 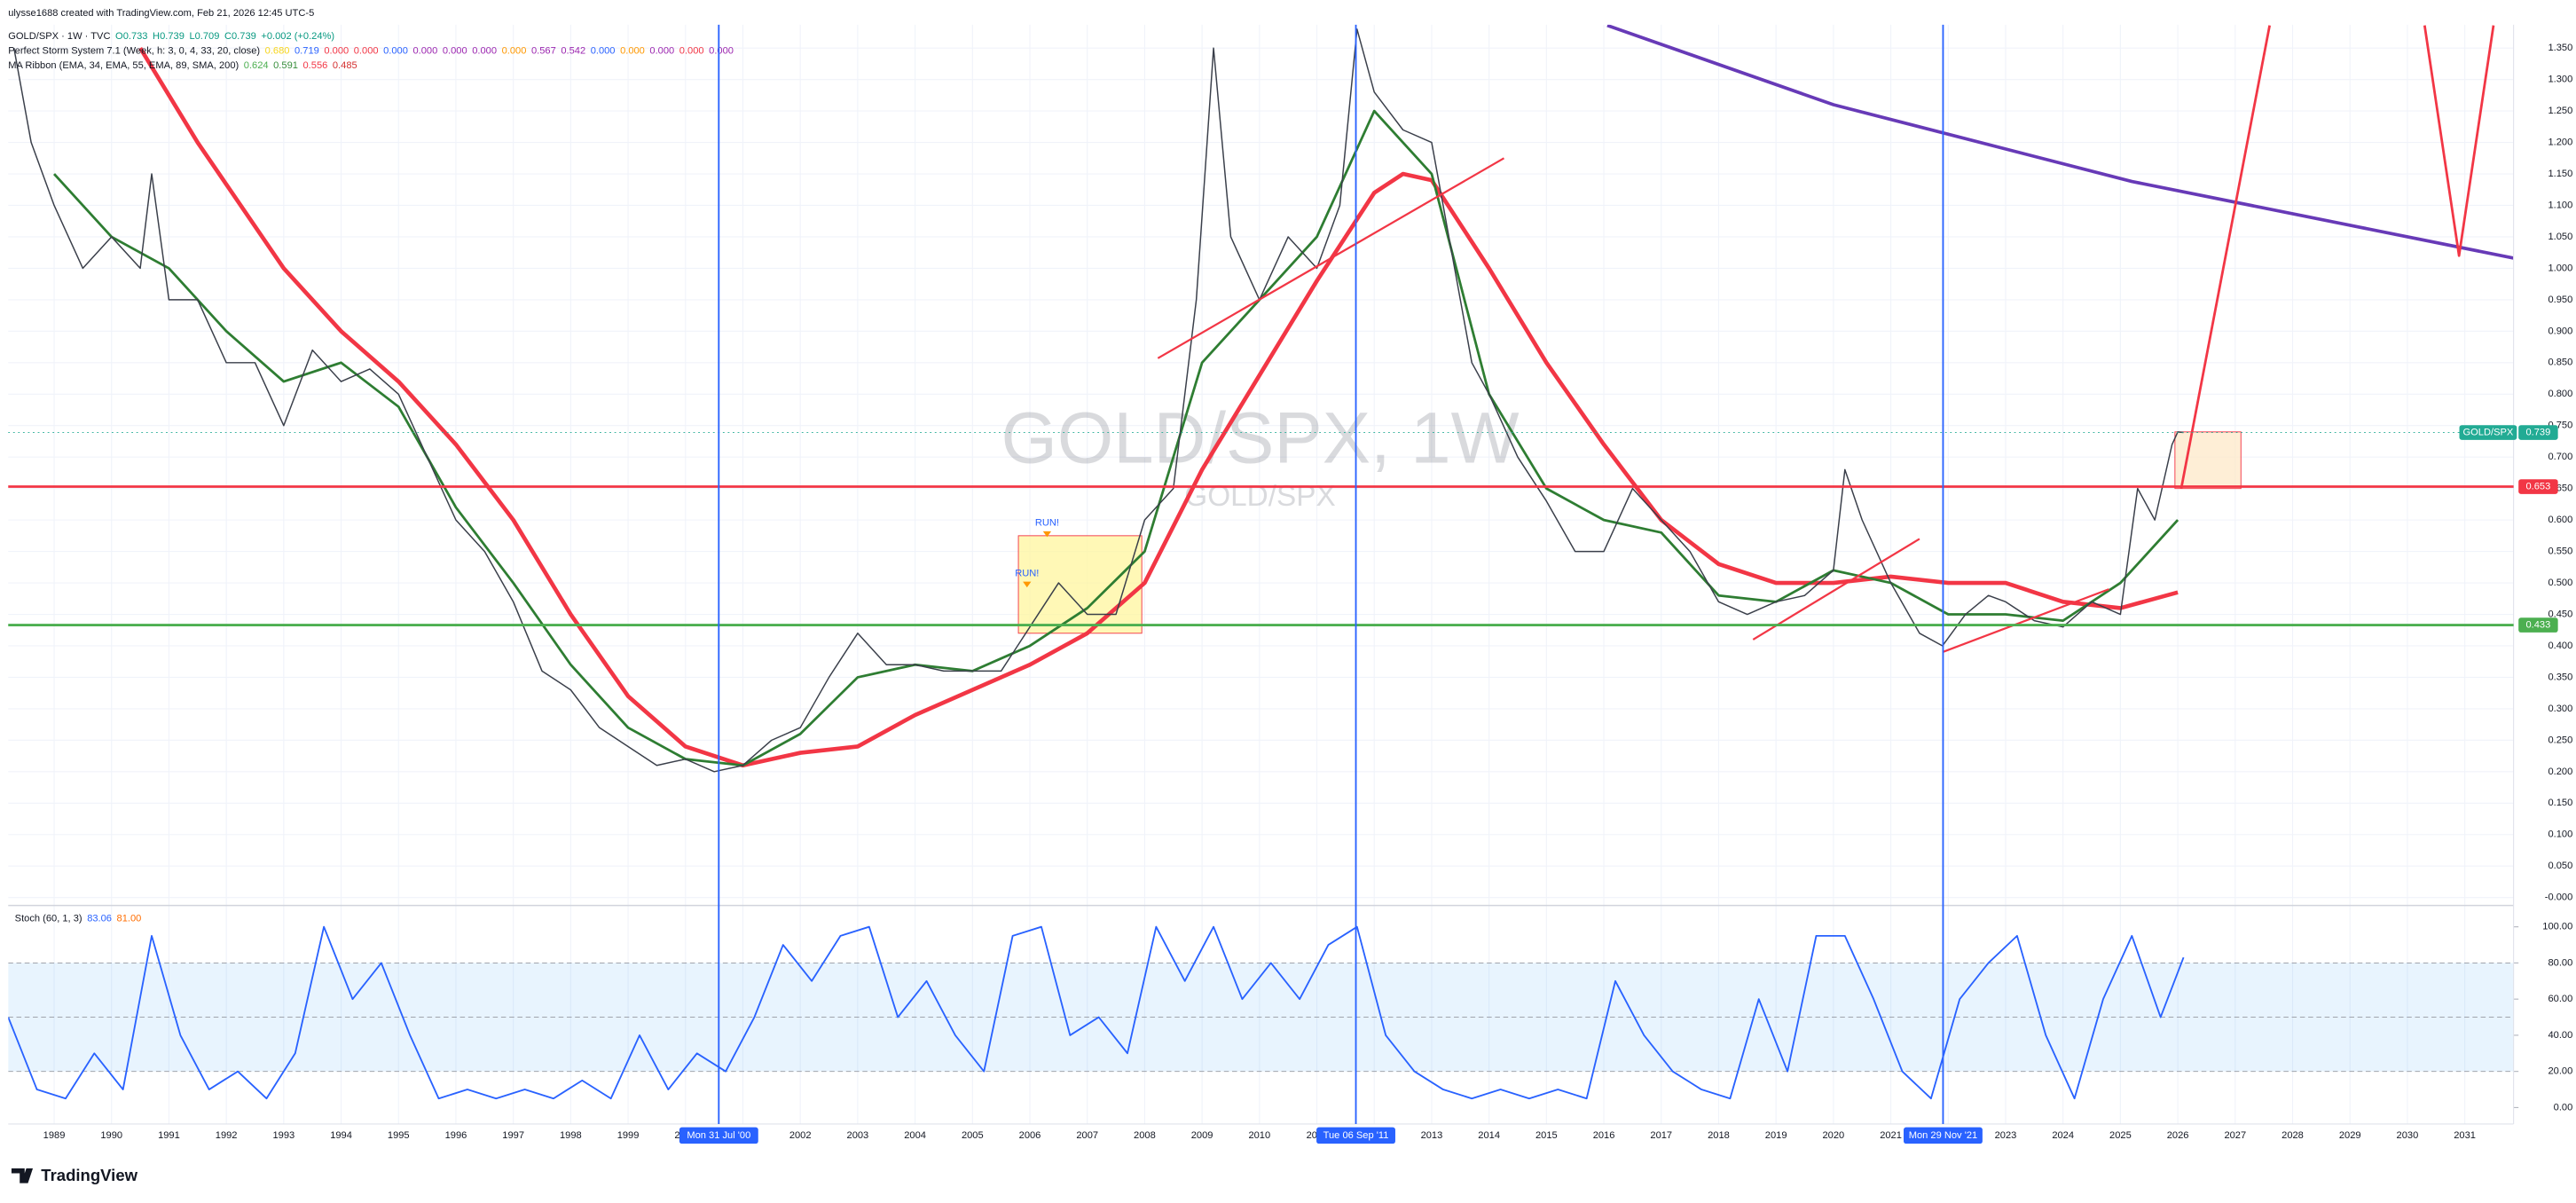 I want to click on y-tick-label: 0.950, so click(x=2560, y=300).